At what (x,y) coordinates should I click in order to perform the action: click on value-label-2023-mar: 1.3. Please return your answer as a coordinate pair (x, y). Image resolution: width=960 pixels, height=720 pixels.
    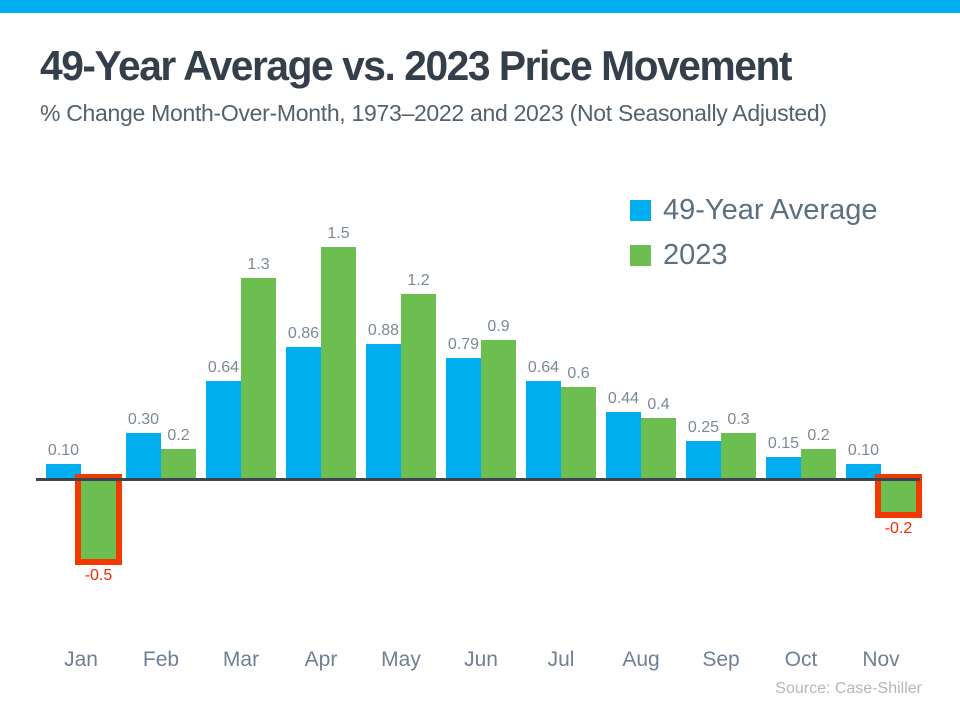
    Looking at the image, I should click on (258, 264).